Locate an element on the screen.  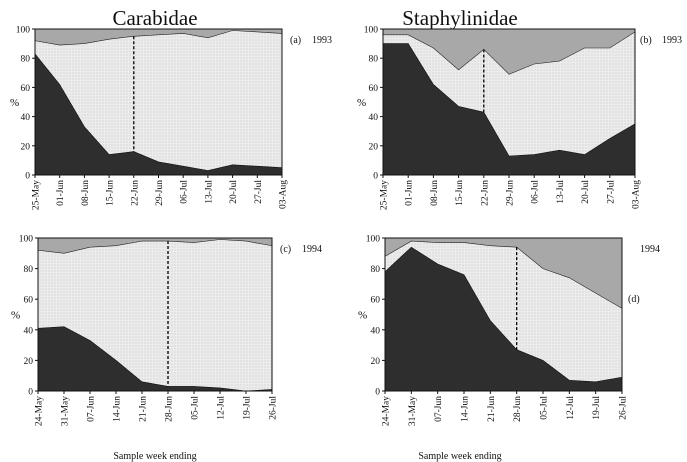
area-middle-band is located at coordinates (158, 103).